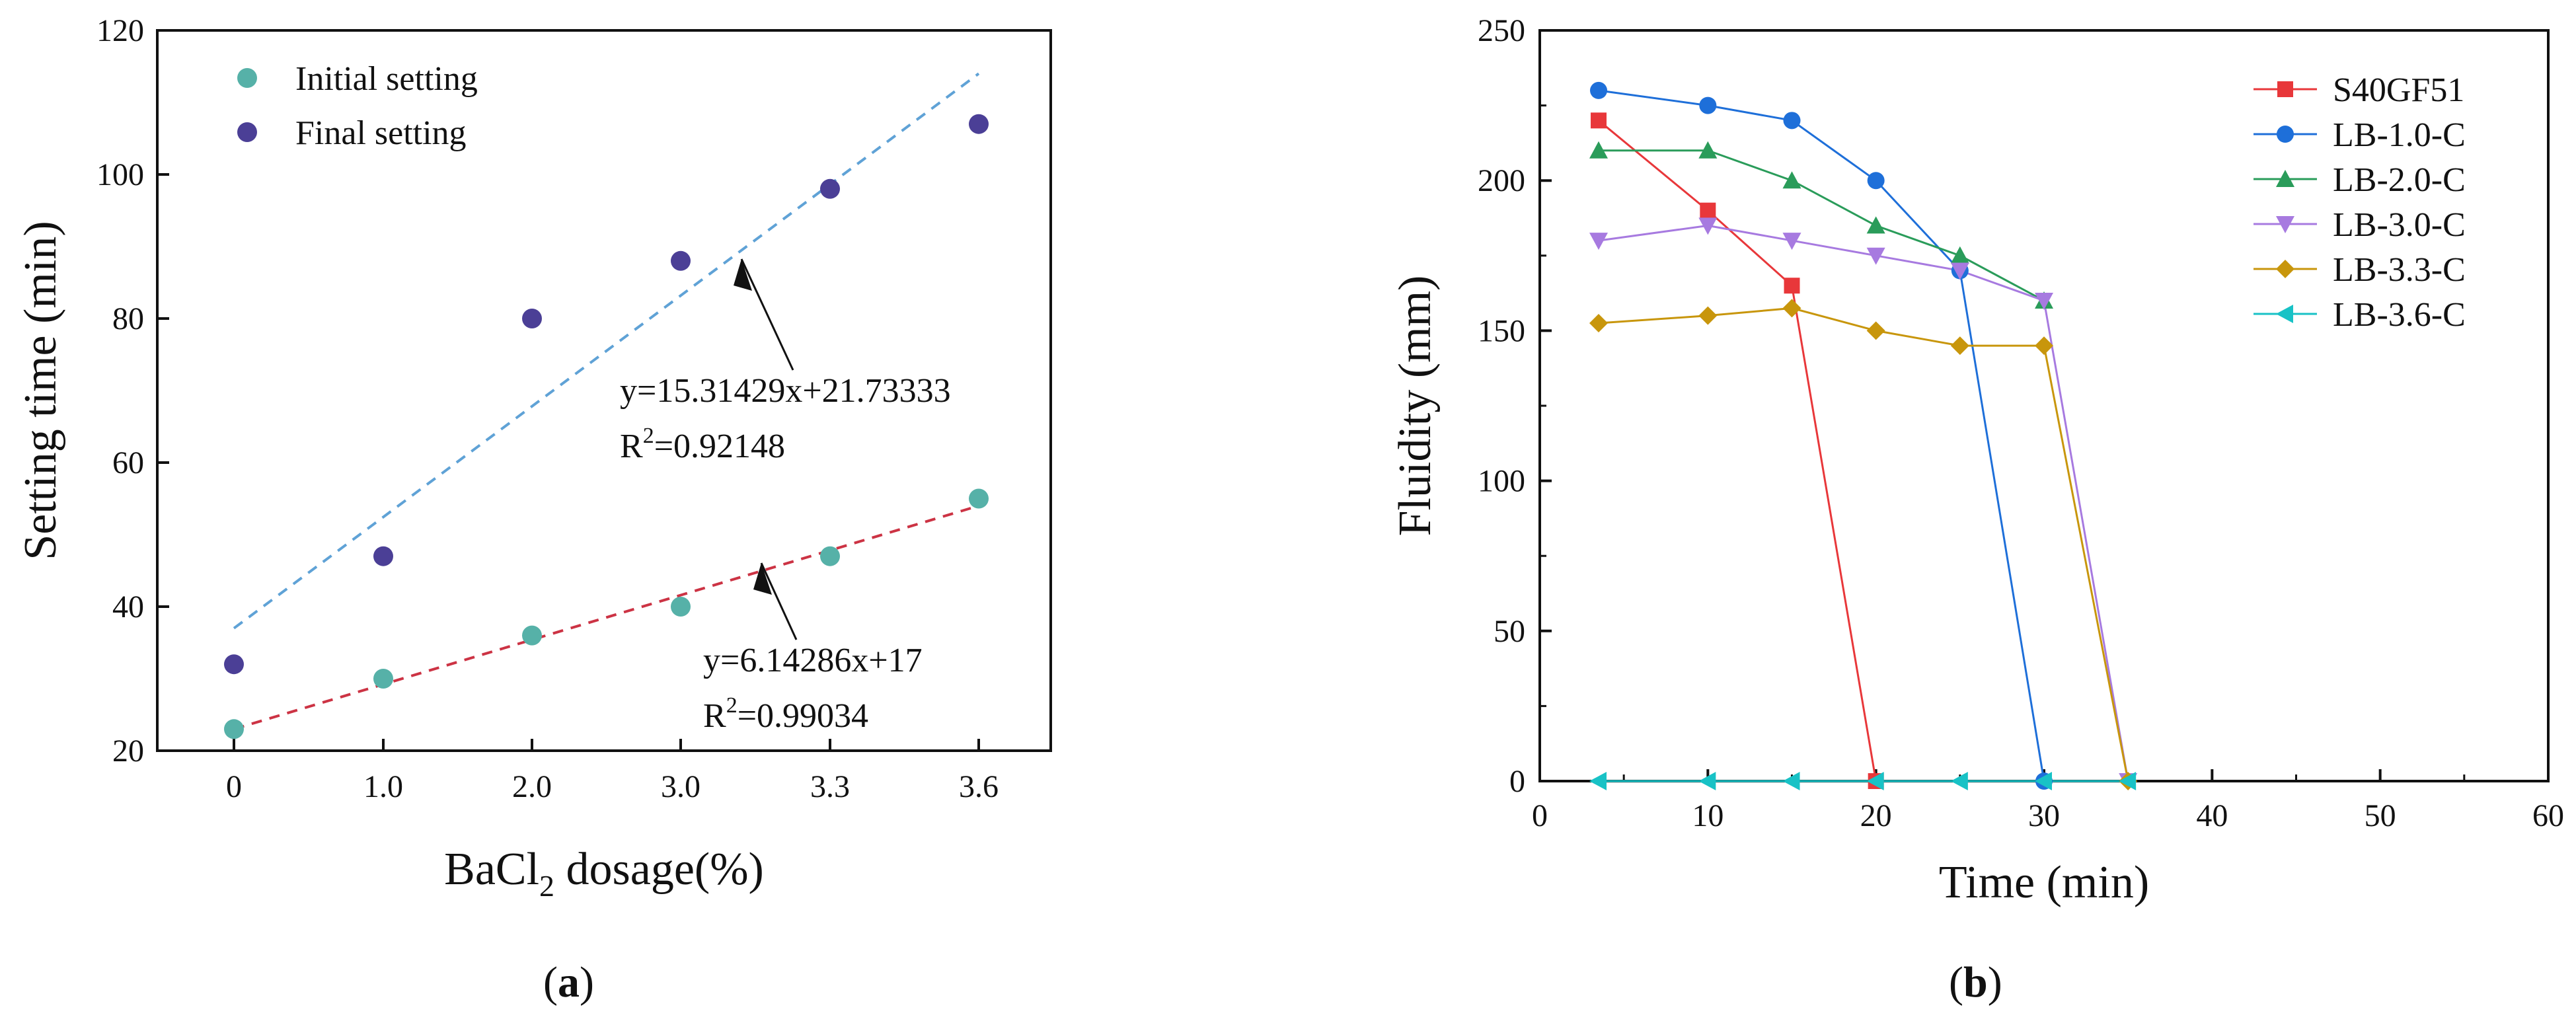  I want to click on point-lb-3-3-c-t25, so click(1960, 346).